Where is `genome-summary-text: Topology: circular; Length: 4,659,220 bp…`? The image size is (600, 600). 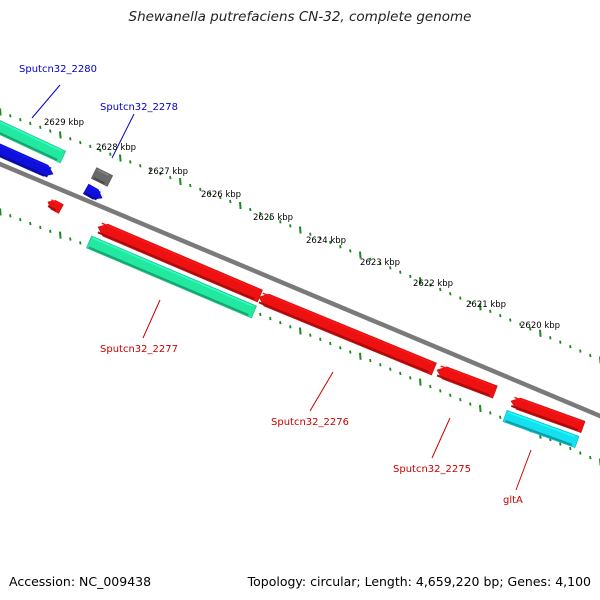 genome-summary-text: Topology: circular; Length: 4,659,220 bp… is located at coordinates (419, 581).